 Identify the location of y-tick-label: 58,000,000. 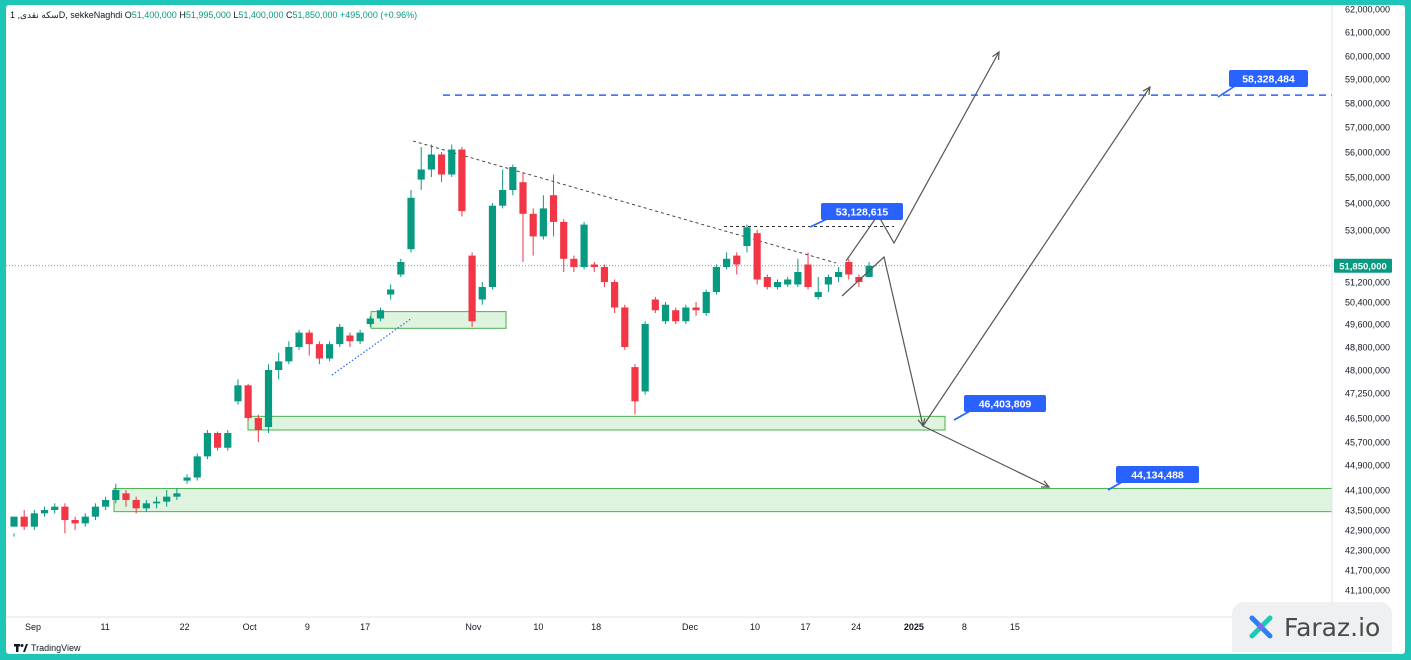
(1367, 104).